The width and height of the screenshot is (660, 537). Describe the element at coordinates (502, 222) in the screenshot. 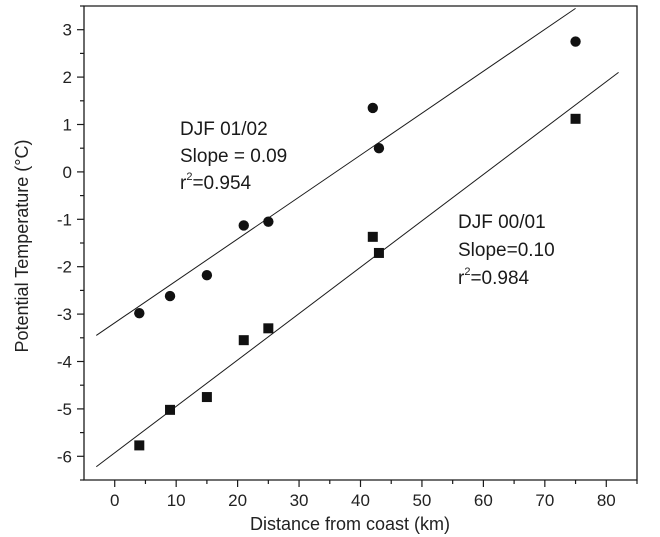

I see `annotation-name-djf-00-01: DJF 00/01` at that location.